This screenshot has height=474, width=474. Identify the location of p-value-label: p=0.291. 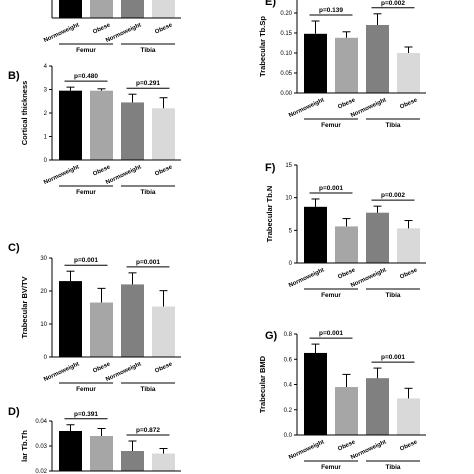
(148, 83).